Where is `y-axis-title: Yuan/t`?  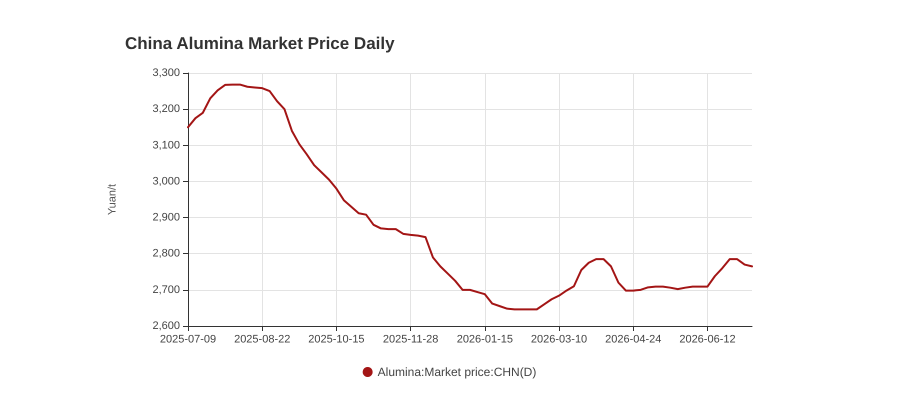
y-axis-title: Yuan/t is located at coordinates (112, 200).